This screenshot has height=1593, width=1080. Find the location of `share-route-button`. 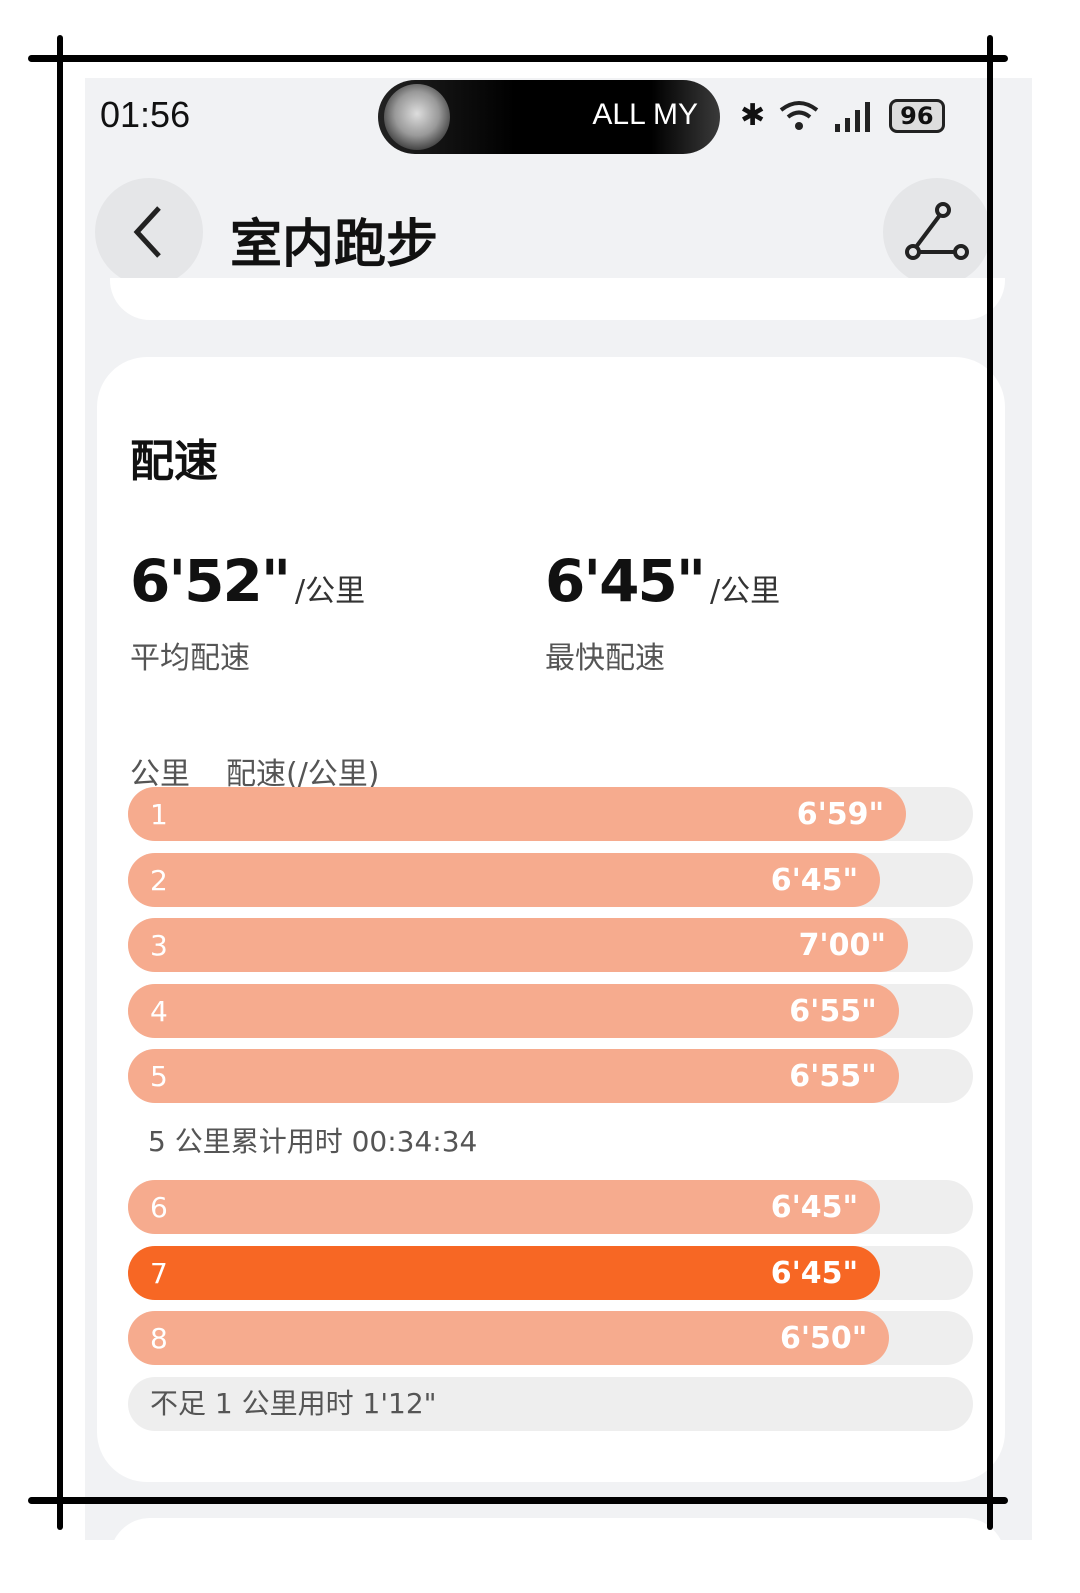

share-route-button is located at coordinates (937, 232).